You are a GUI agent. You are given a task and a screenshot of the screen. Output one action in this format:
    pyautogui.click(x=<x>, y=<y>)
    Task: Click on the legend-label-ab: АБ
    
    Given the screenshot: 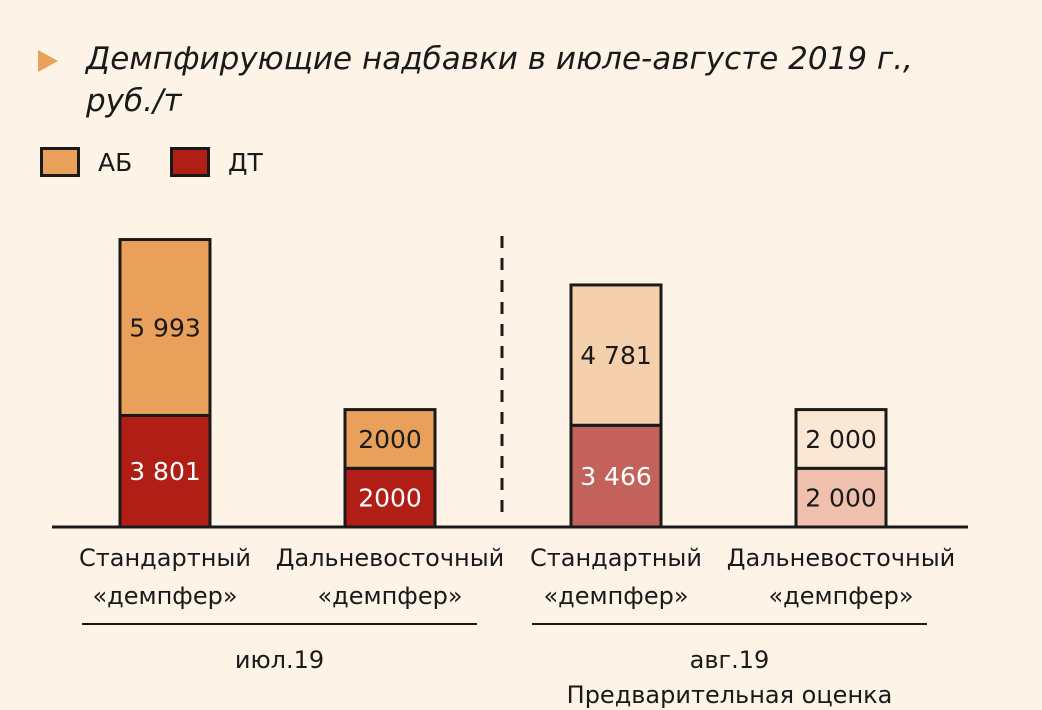 What is the action you would take?
    pyautogui.click(x=115, y=162)
    